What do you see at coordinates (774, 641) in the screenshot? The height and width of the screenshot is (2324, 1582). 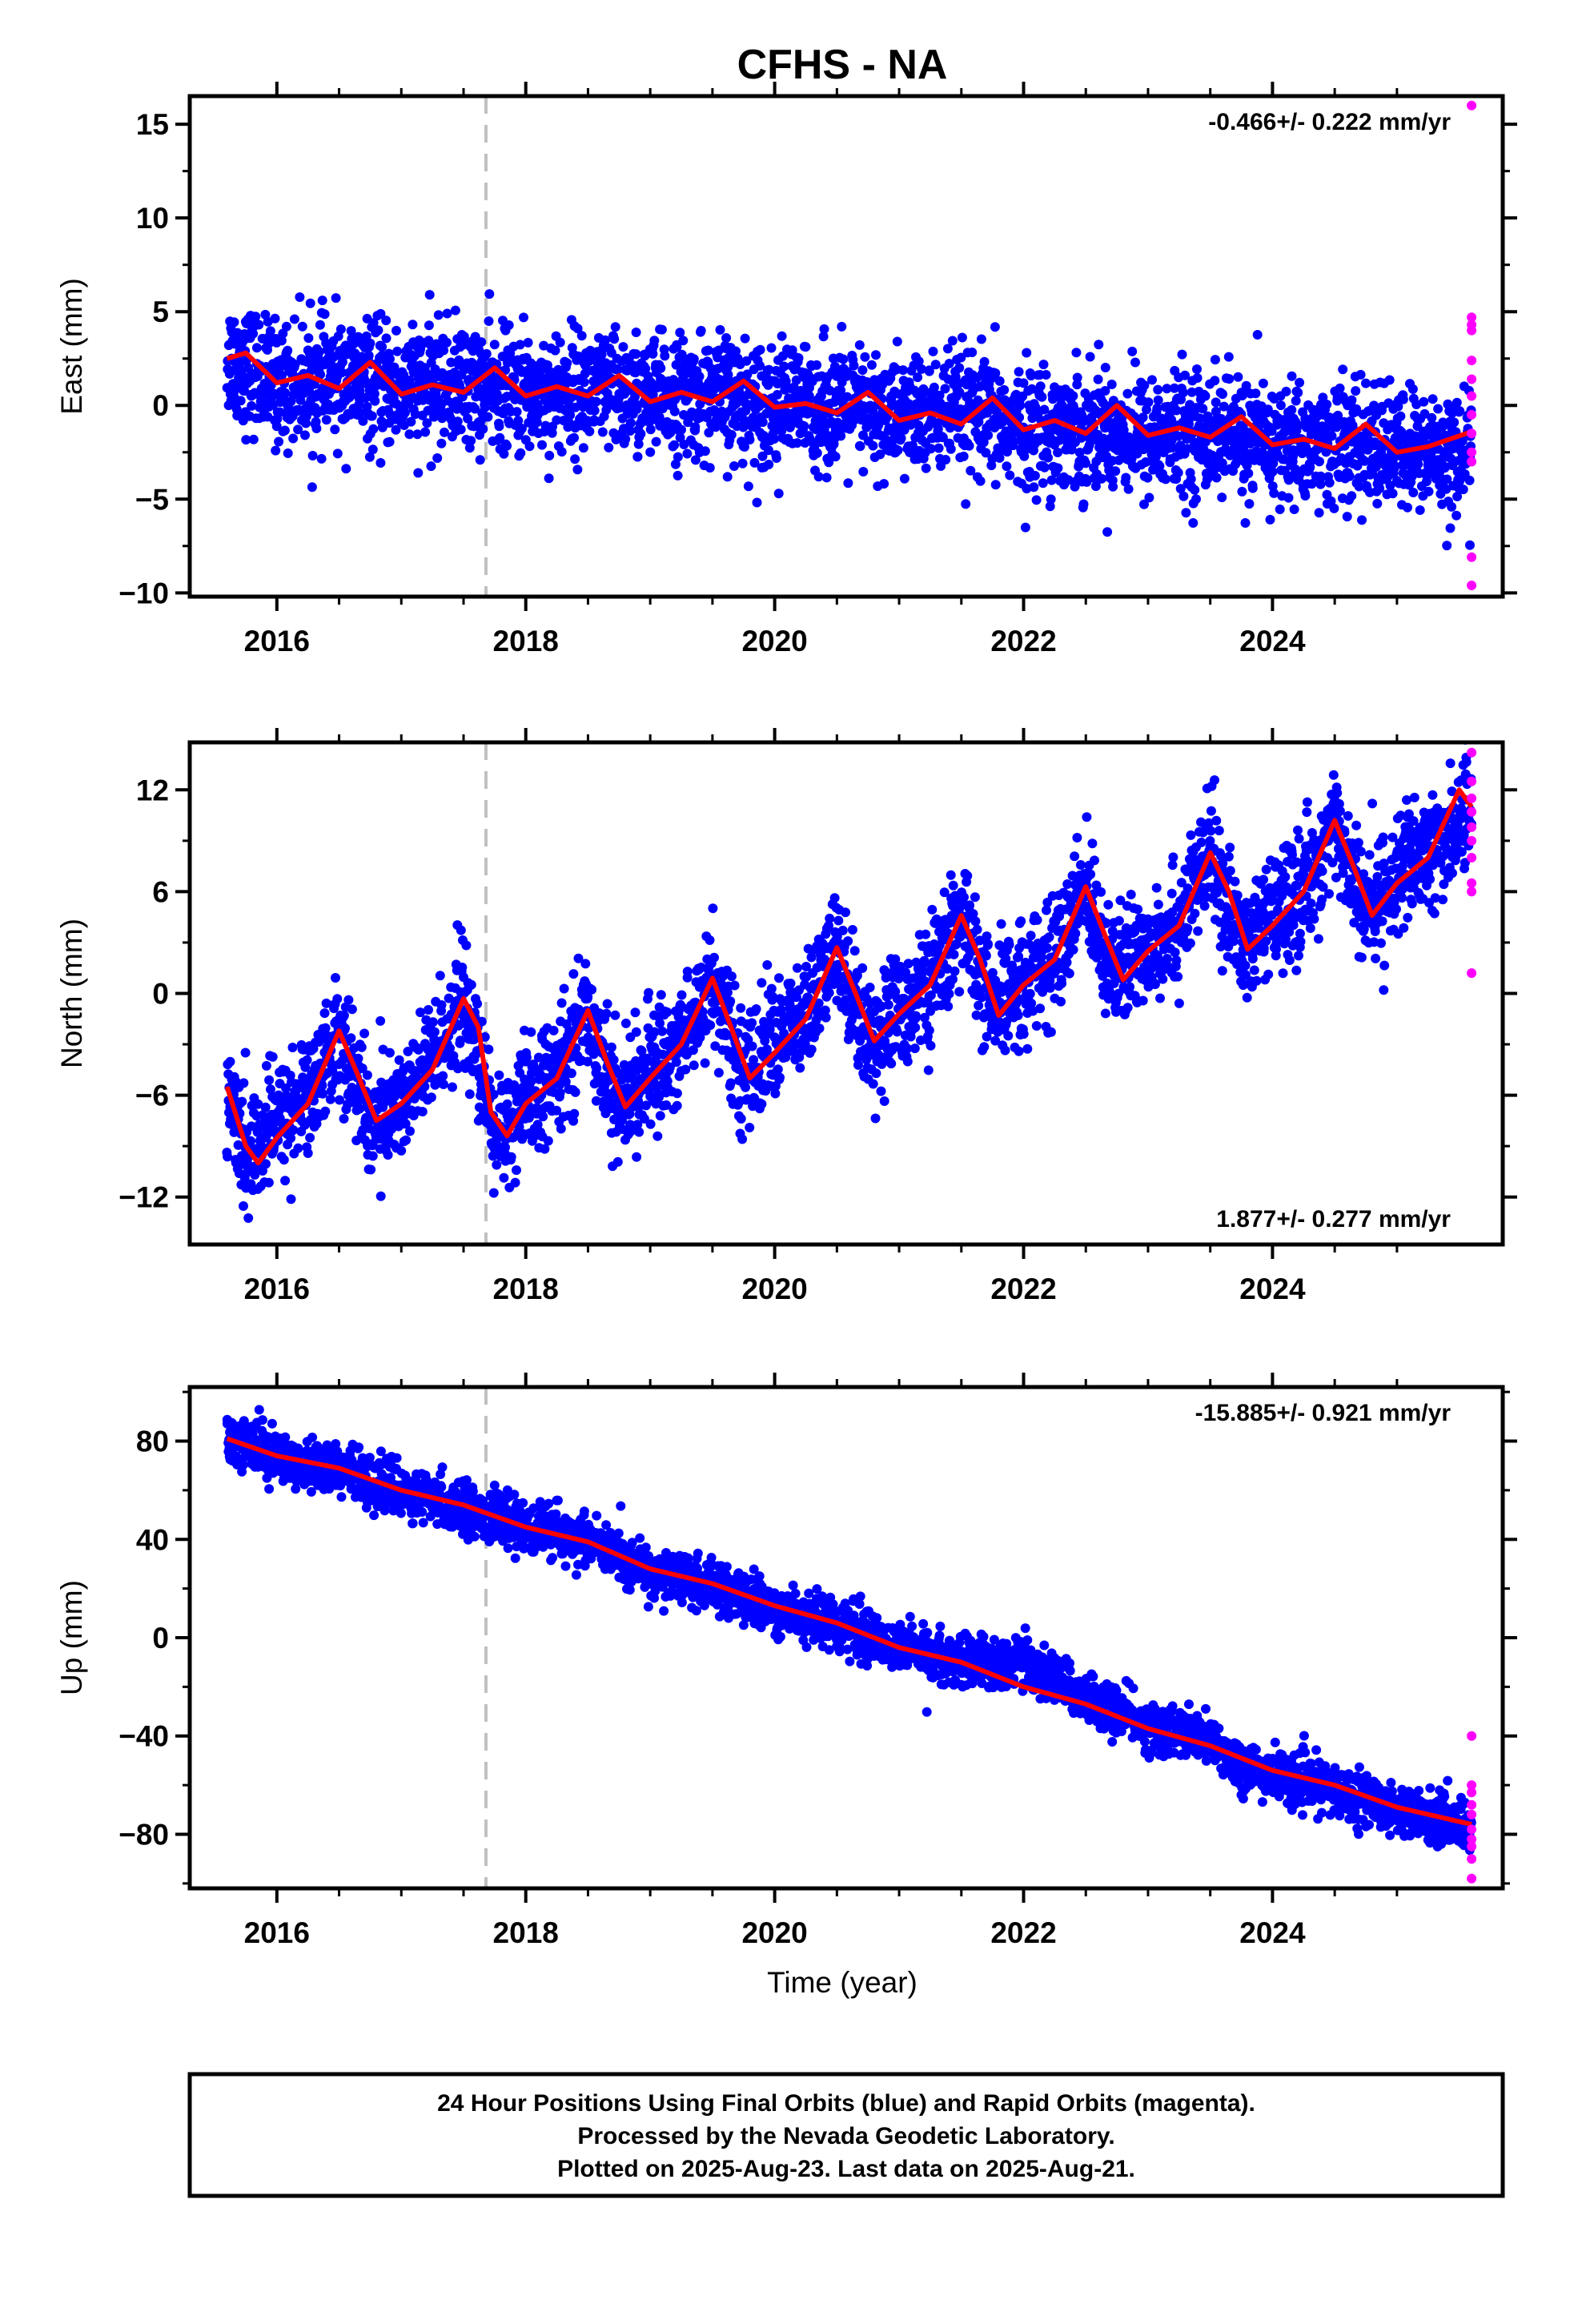 I see `x-tick-label: 2020` at bounding box center [774, 641].